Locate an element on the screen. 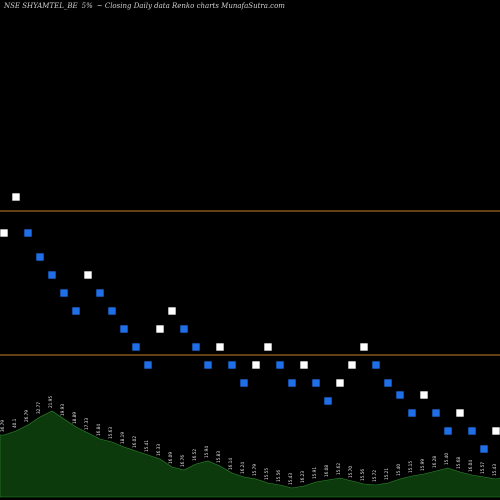 The width and height of the screenshot is (500, 500). volume-label: 19.93 is located at coordinates (62, 410).